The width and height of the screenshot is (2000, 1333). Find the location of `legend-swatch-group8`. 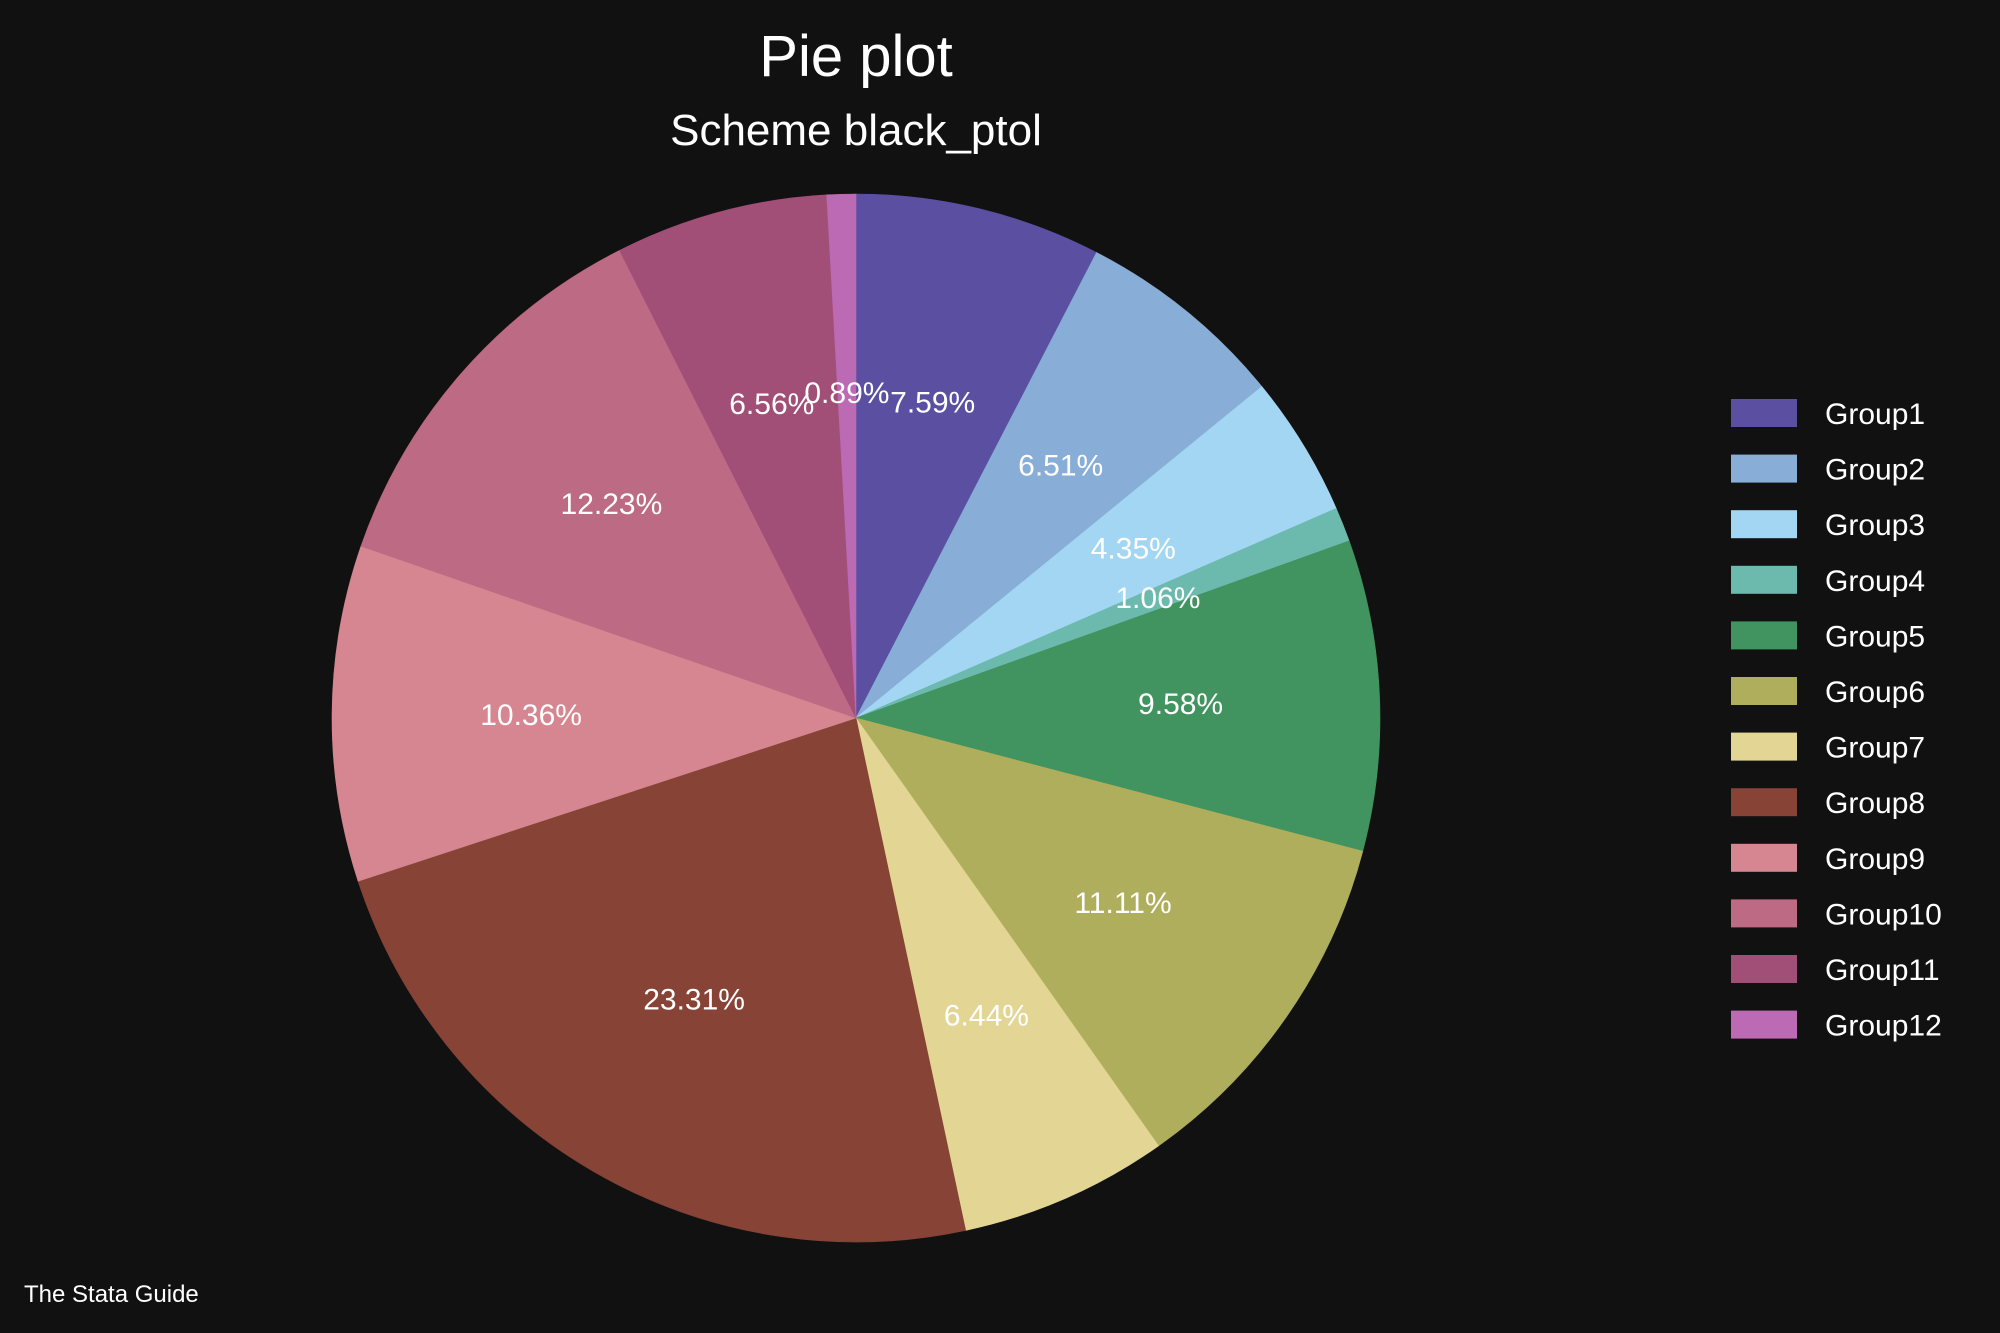

legend-swatch-group8 is located at coordinates (1764, 802).